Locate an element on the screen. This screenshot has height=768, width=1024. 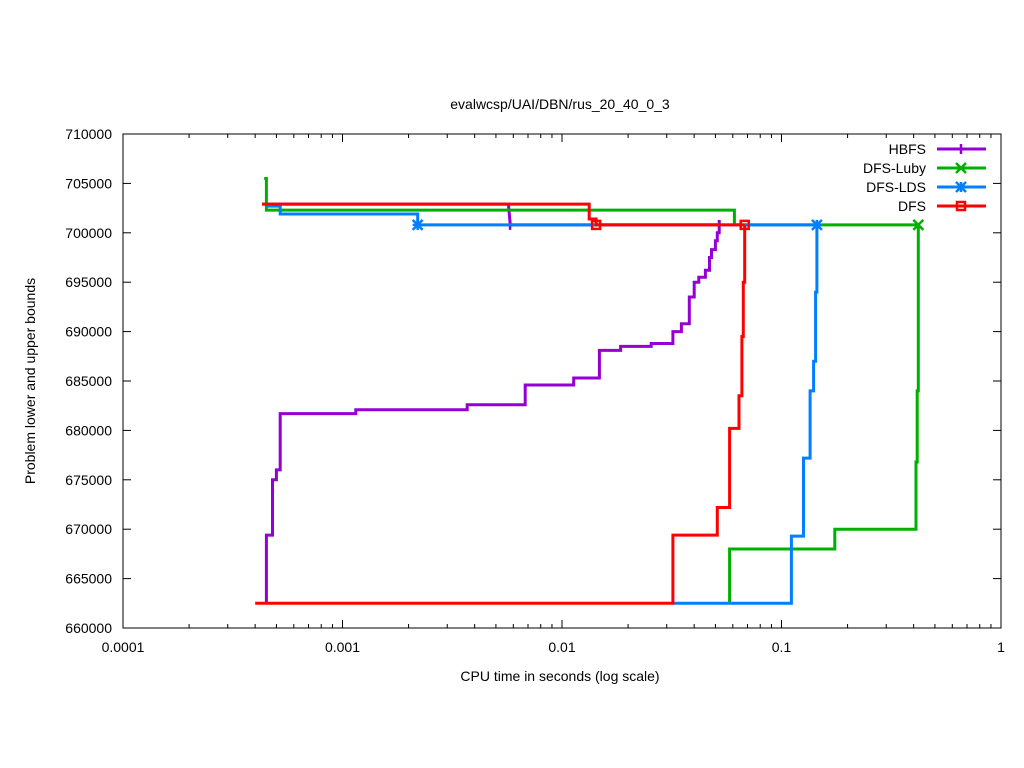
legend-marker-dfs is located at coordinates (961, 206).